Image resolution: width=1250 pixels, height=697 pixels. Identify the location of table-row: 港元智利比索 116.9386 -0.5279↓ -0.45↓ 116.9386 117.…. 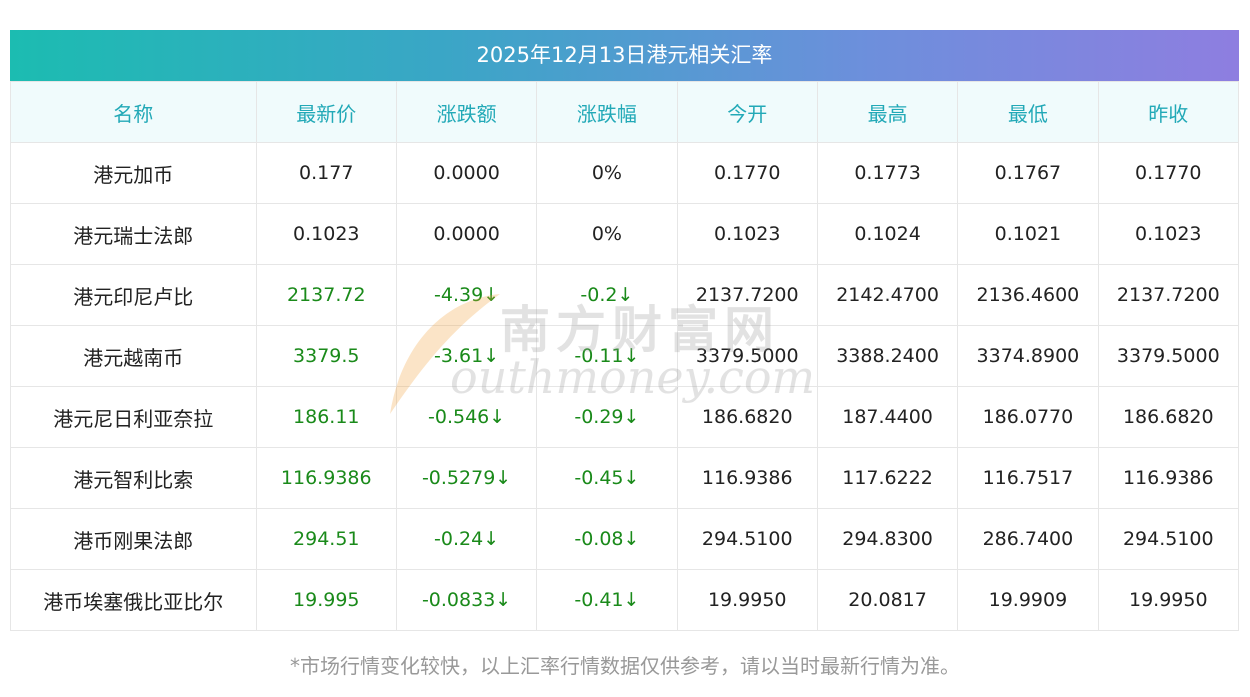
(625, 478).